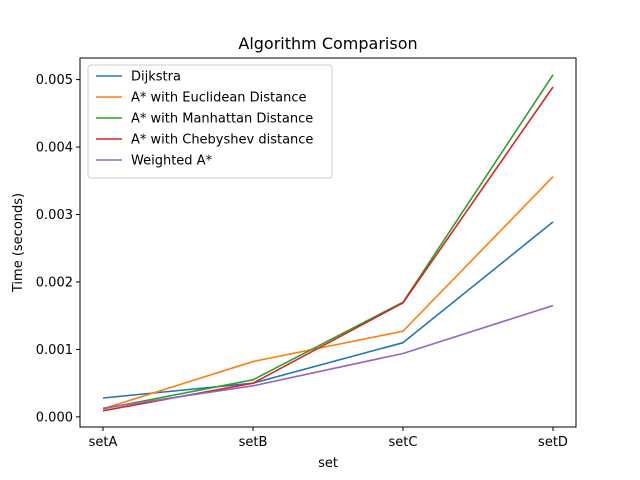 Image resolution: width=640 pixels, height=480 pixels. What do you see at coordinates (222, 140) in the screenshot?
I see `legend-entry-label: A* with Chebyshev distance` at bounding box center [222, 140].